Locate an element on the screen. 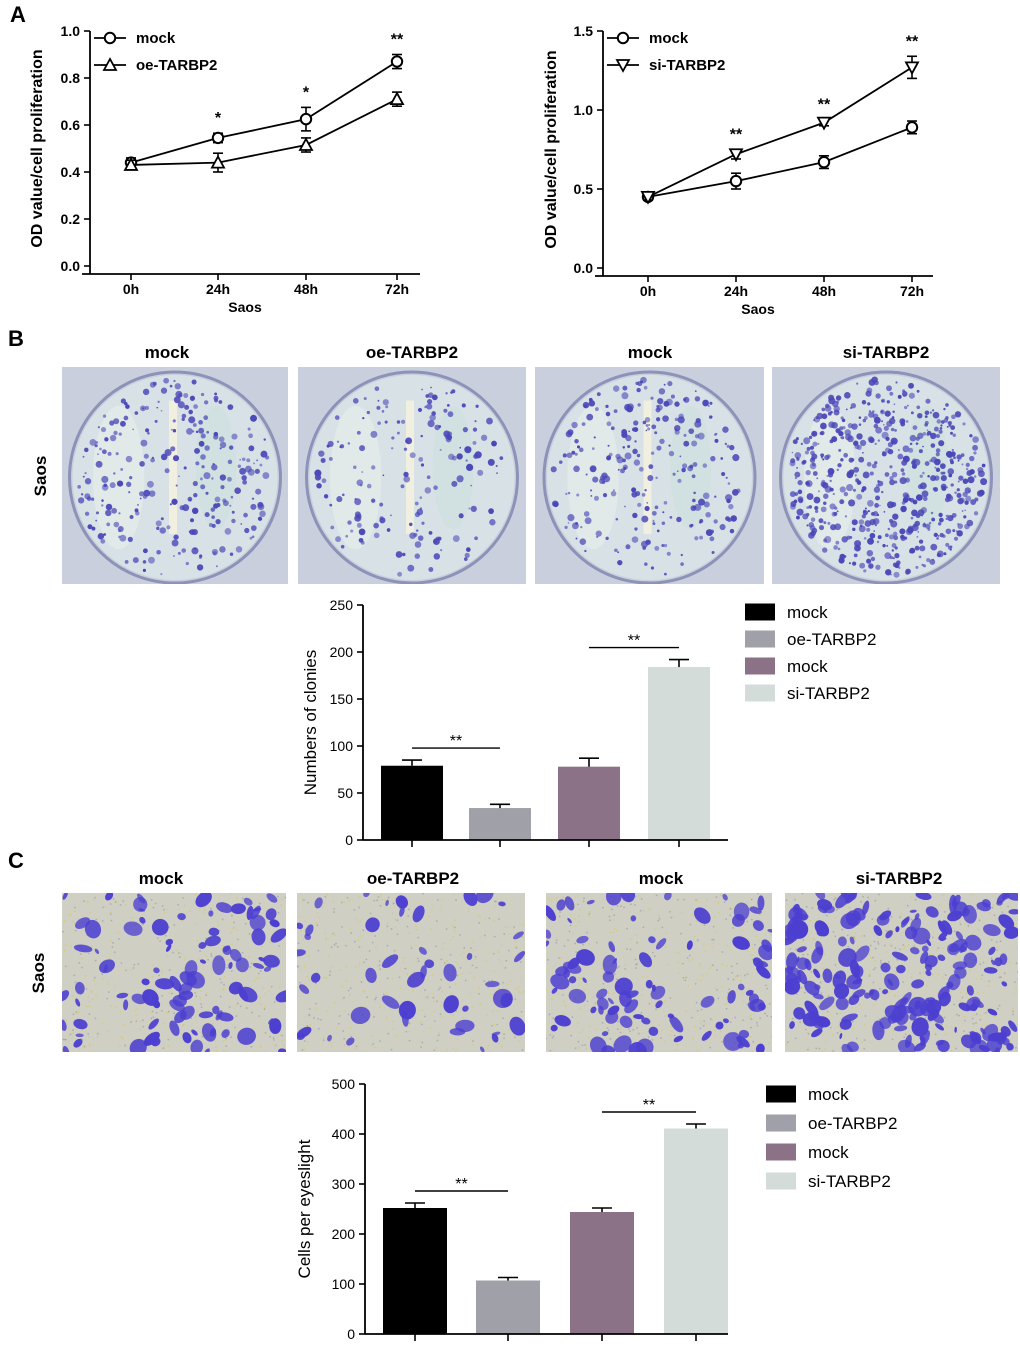 This screenshot has height=1349, width=1020. A-right-x-tick-label: 72h is located at coordinates (912, 291).